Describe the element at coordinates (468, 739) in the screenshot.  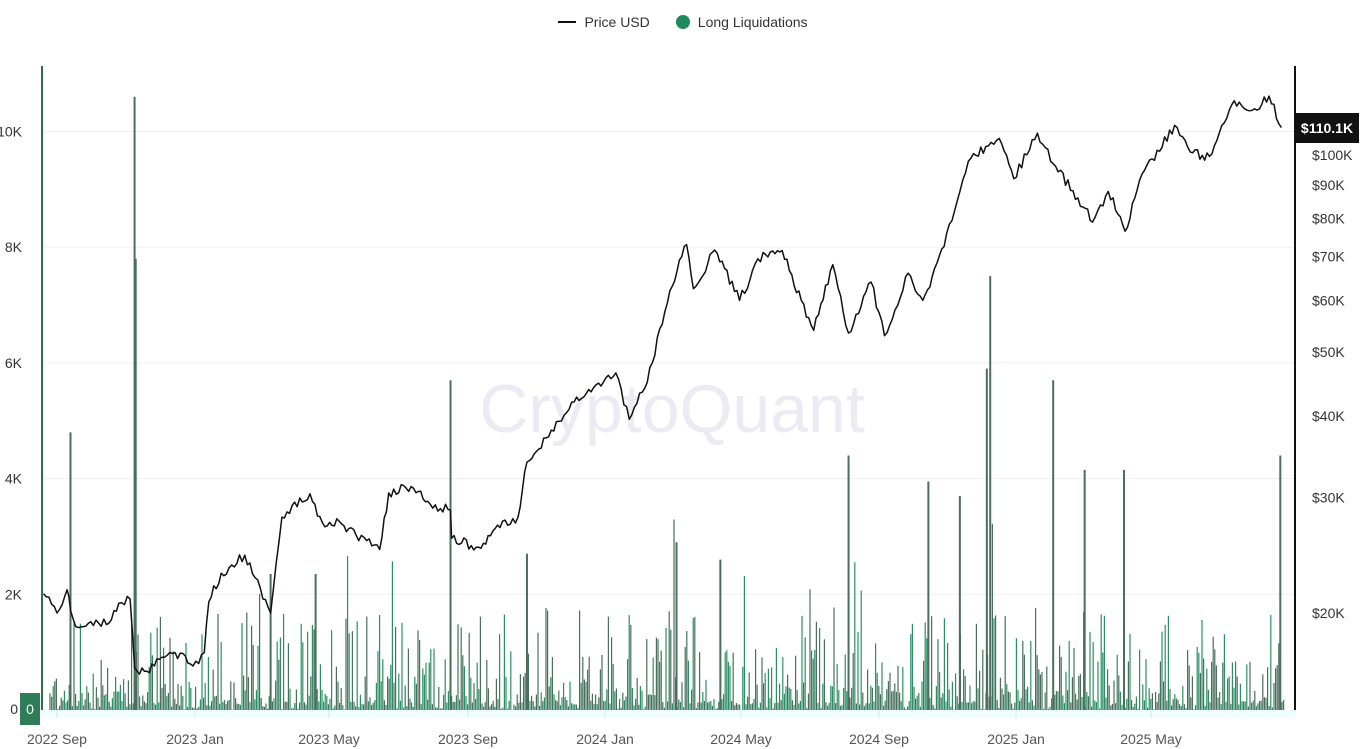
I see `x-axis-tick: 2023 Sep` at that location.